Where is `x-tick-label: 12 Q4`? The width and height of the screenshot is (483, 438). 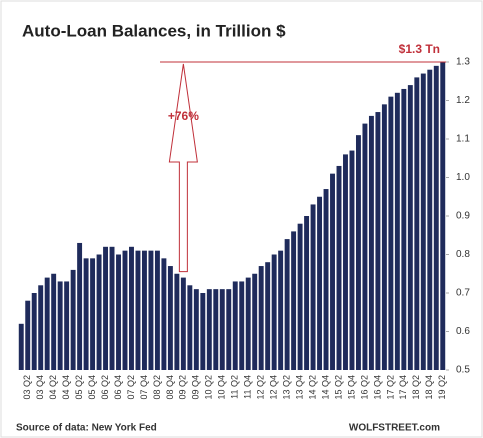 x-tick-label: 12 Q4 is located at coordinates (274, 387).